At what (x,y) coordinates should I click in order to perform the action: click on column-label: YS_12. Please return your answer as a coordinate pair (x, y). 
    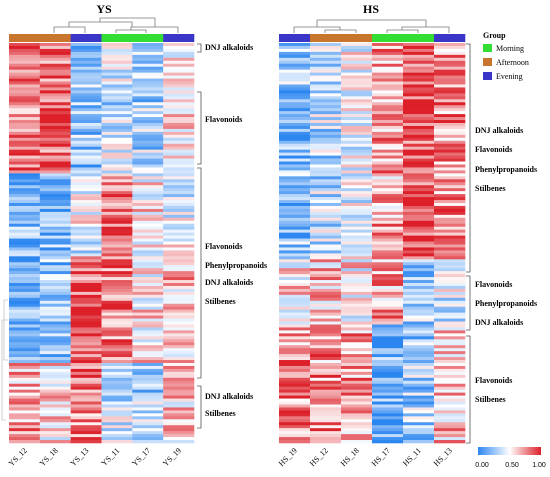
    Looking at the image, I should click on (18, 457).